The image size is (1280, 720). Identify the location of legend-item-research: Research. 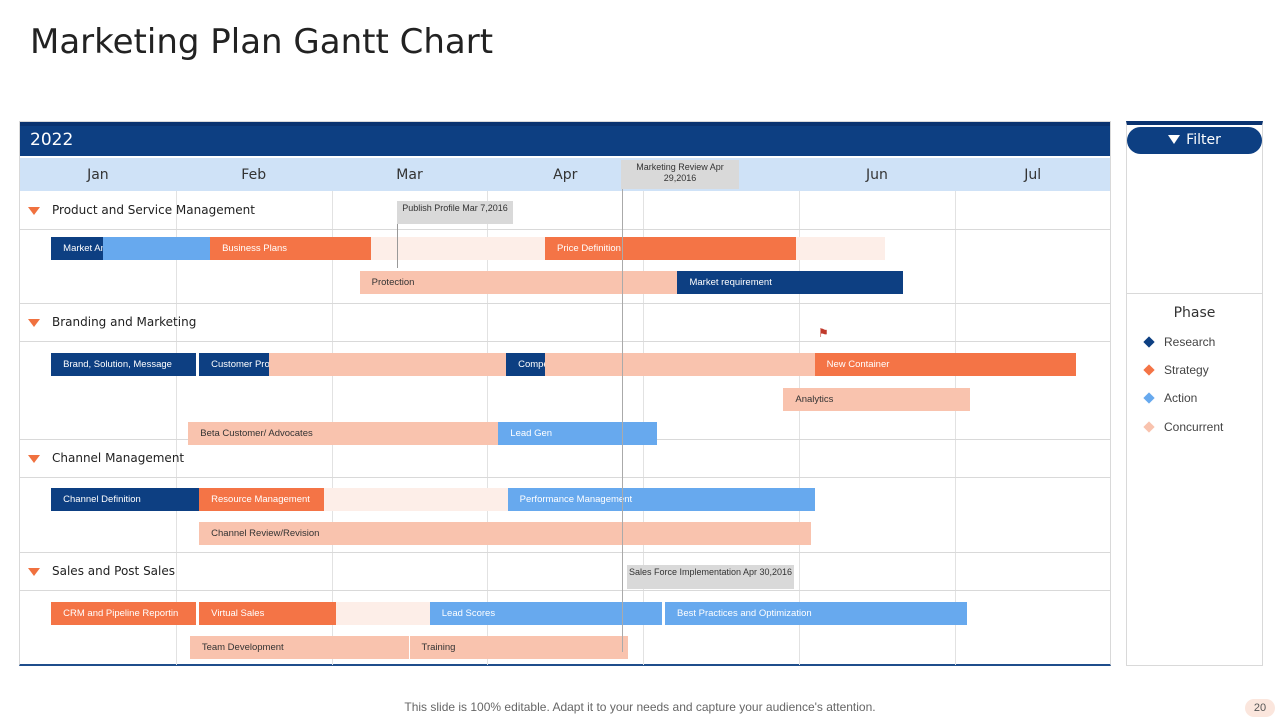
(1179, 342).